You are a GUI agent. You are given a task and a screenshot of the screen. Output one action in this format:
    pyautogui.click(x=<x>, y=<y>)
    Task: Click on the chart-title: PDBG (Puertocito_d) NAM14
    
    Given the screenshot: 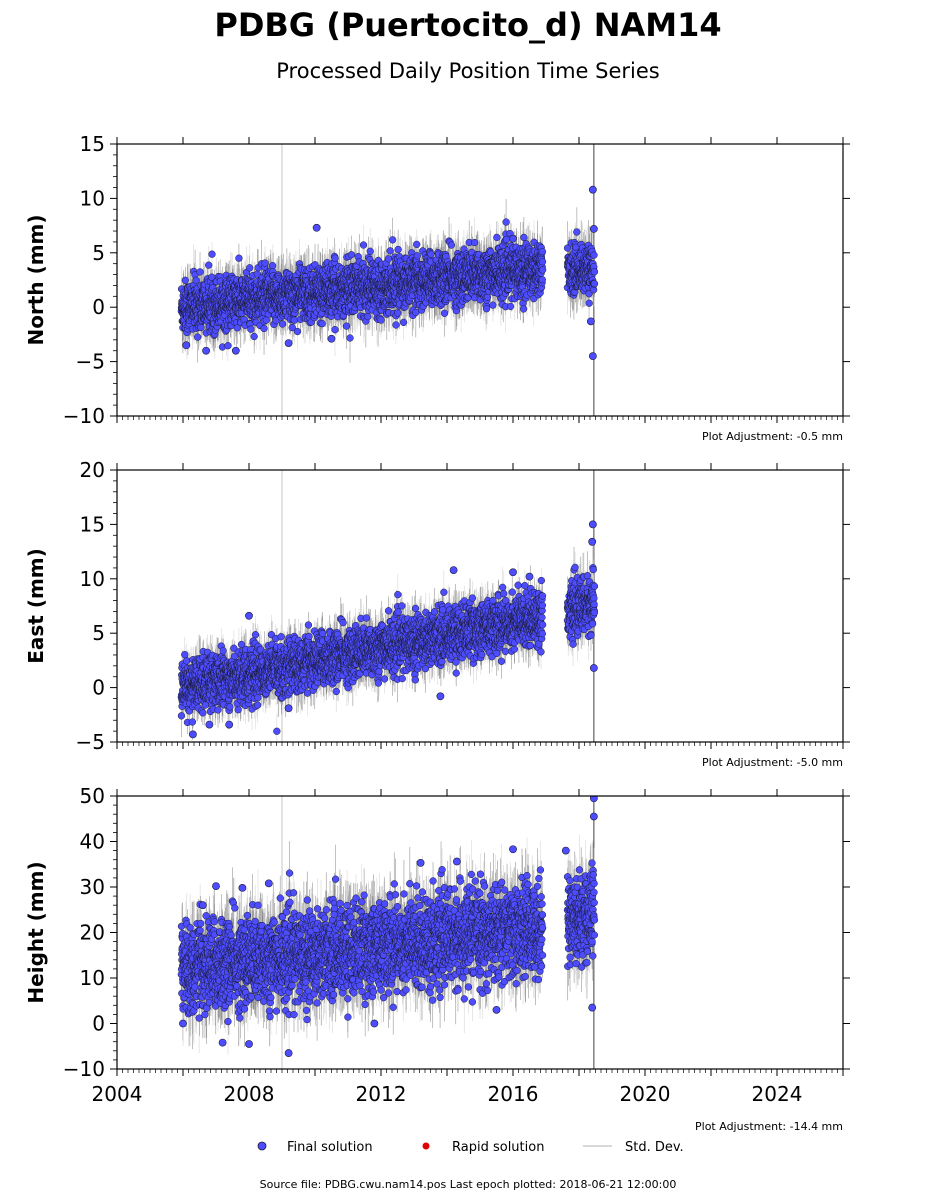 What is the action you would take?
    pyautogui.click(x=467, y=25)
    